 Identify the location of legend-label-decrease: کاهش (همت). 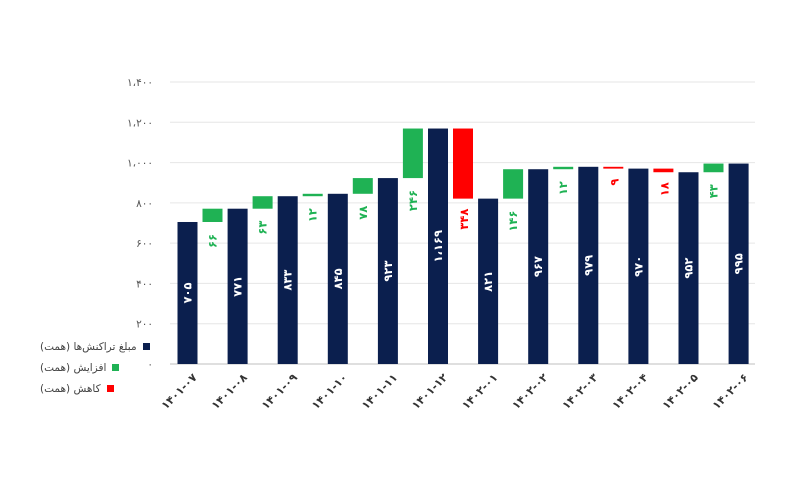
(70, 388).